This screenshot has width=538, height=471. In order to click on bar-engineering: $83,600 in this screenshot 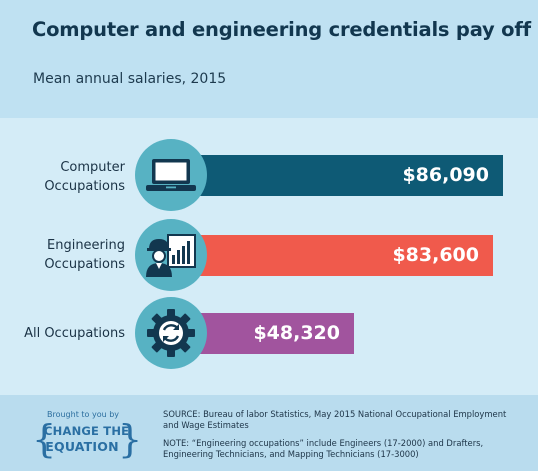, I will do `click(329, 255)`.